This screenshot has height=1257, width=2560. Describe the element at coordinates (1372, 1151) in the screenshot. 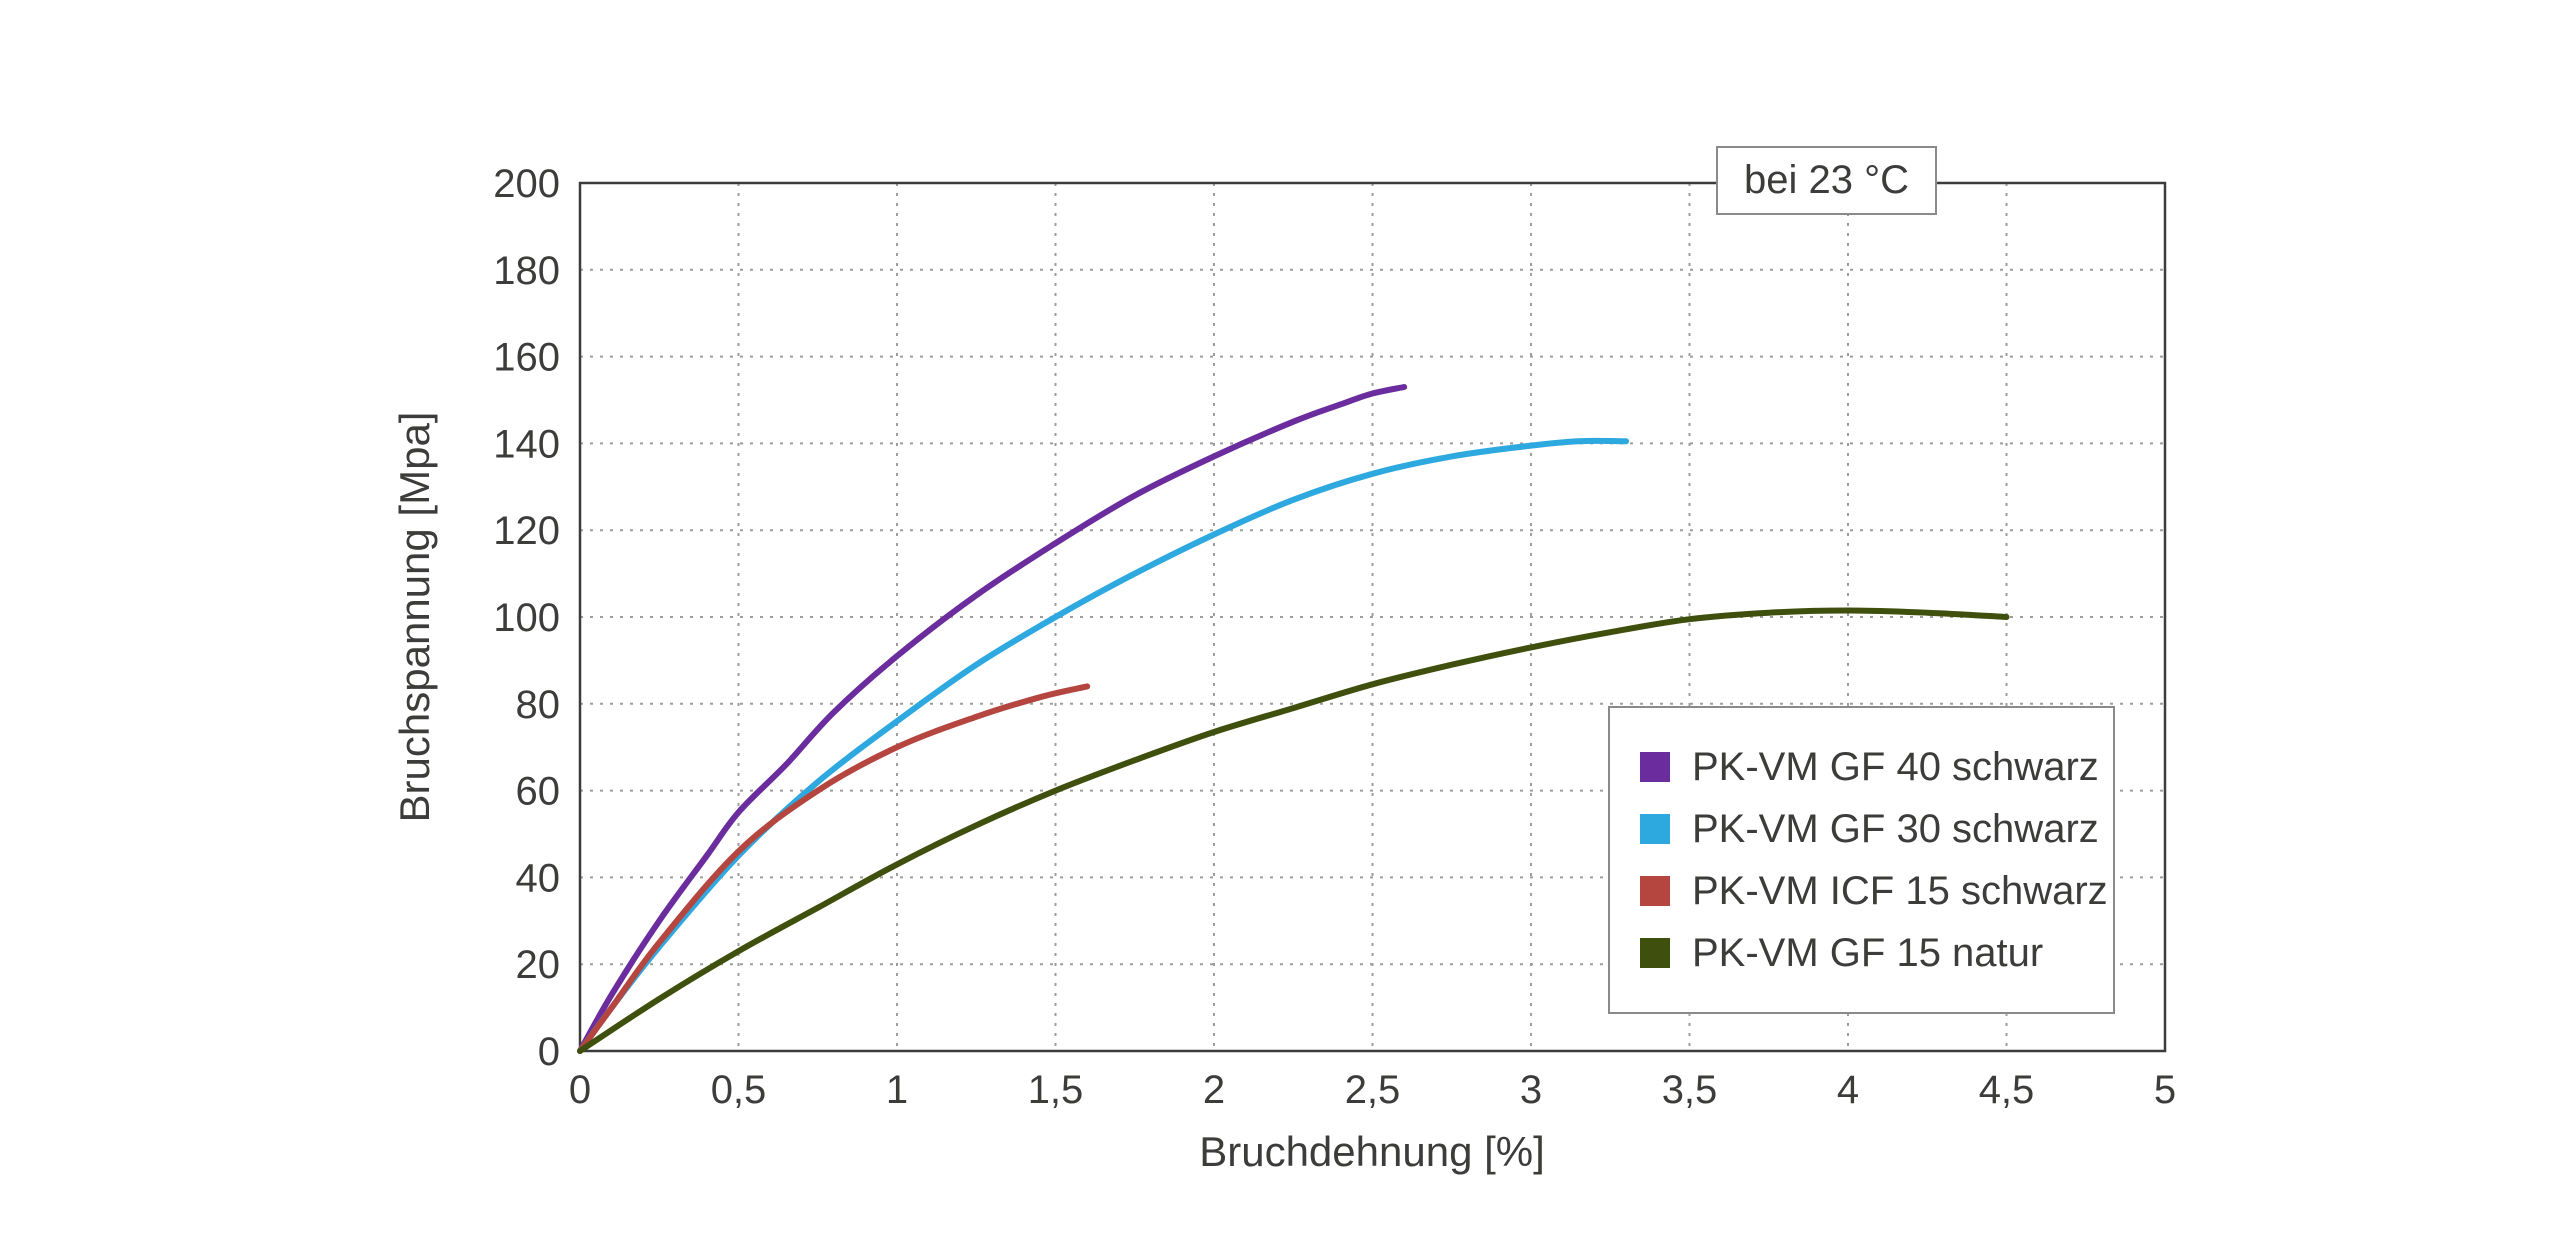

I see `x-axis-title: Bruchdehnung [%]` at that location.